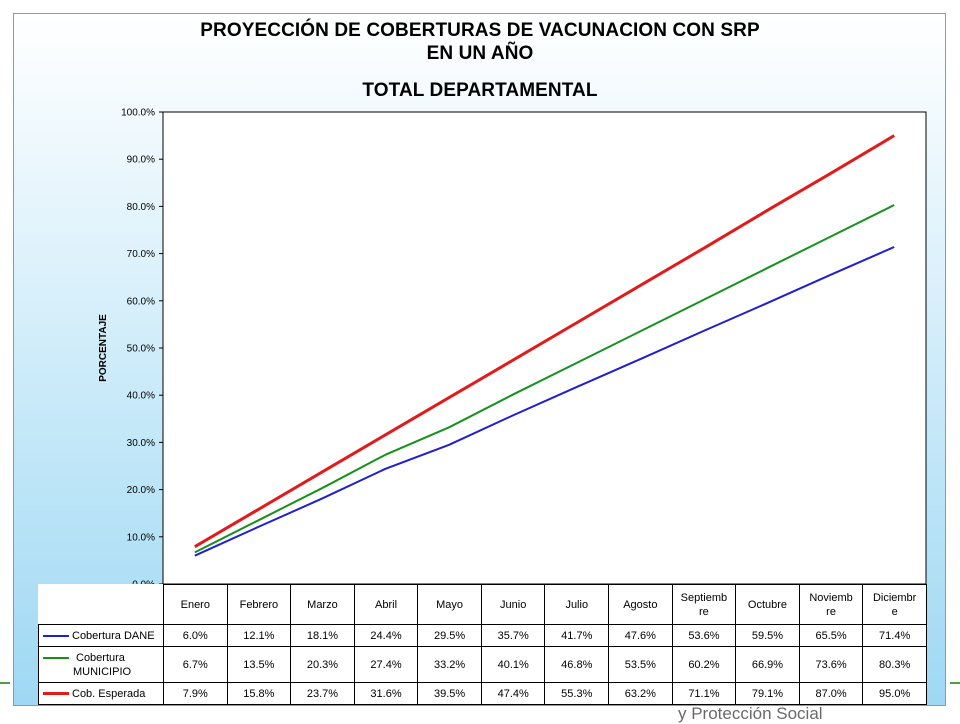 The image size is (960, 724). I want to click on x-category-label-part: Febrero, so click(259, 604).